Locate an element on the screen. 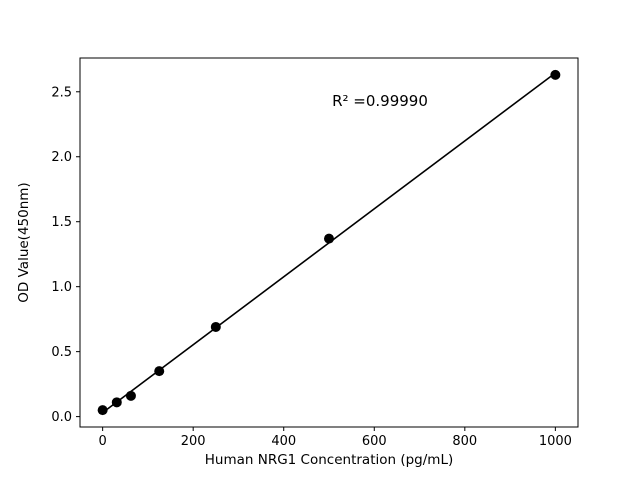  y-tick-label: 2.0 is located at coordinates (61, 157).